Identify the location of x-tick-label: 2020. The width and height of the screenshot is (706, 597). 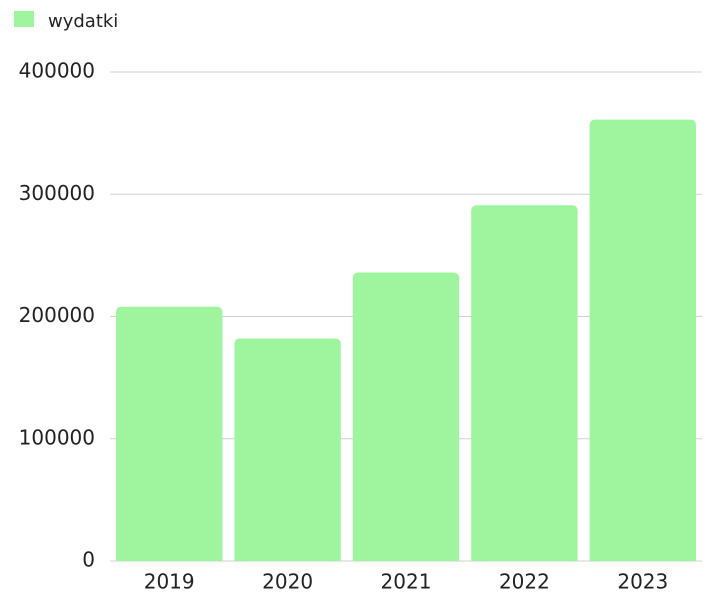
(287, 582).